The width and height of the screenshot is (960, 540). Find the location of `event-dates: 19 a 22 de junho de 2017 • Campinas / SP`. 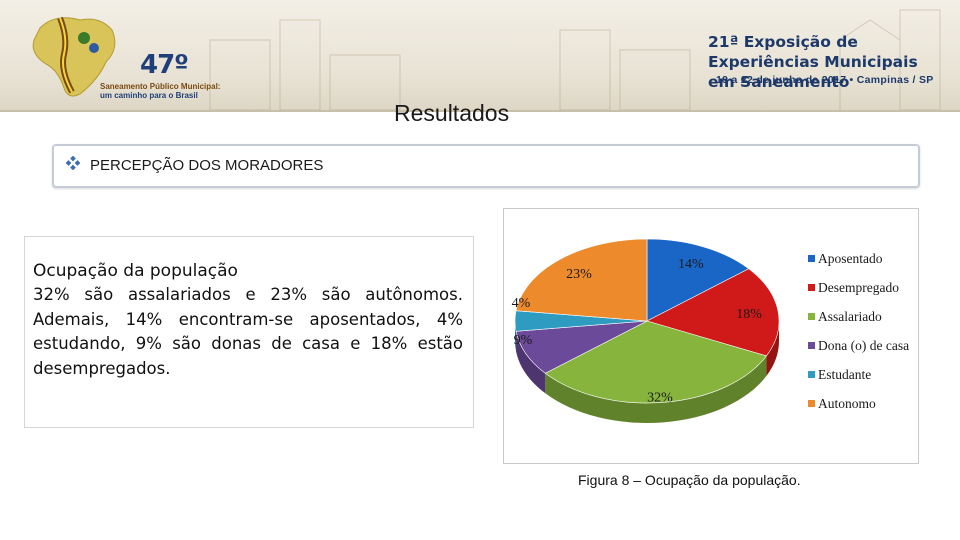

event-dates: 19 a 22 de junho de 2017 • Campinas / SP is located at coordinates (825, 80).